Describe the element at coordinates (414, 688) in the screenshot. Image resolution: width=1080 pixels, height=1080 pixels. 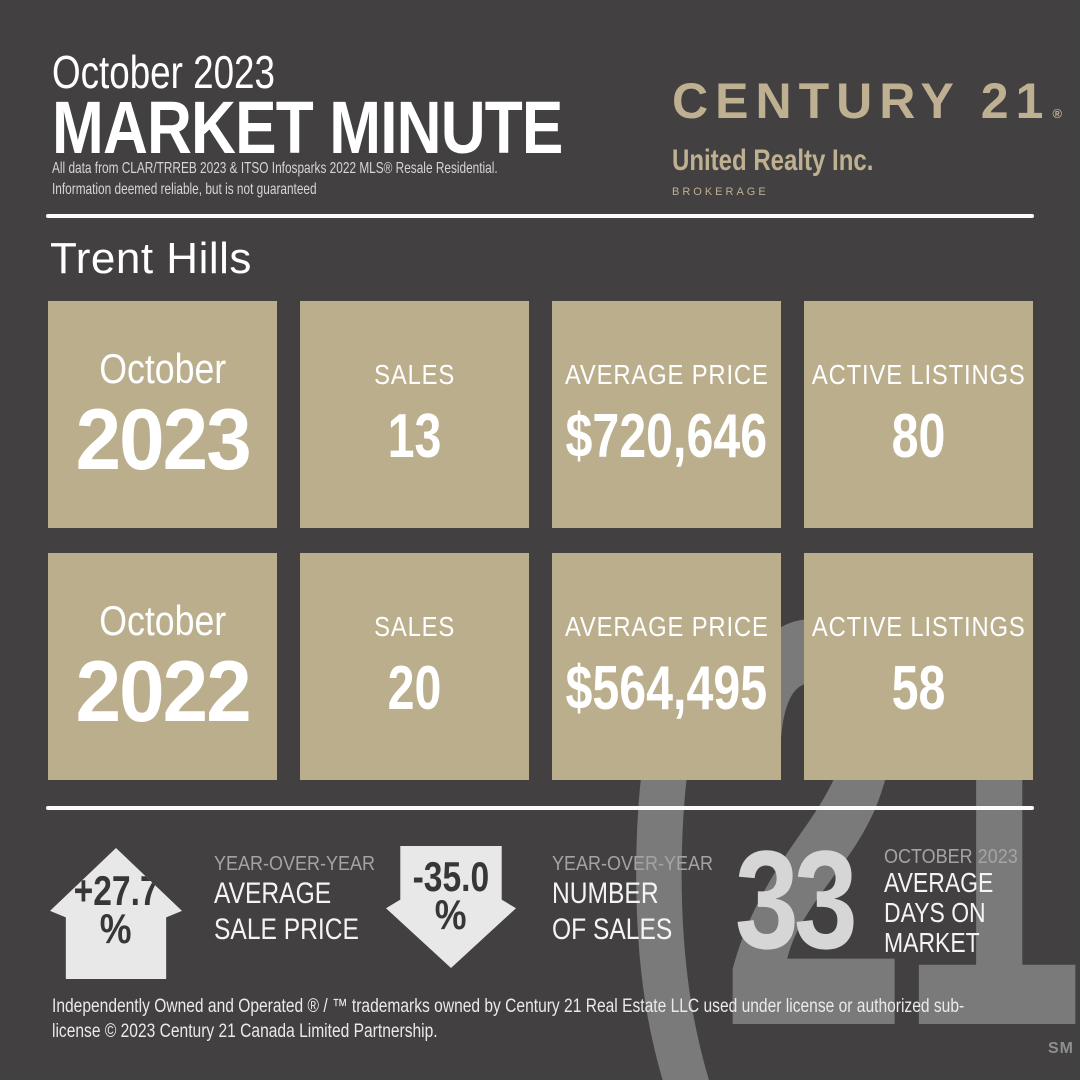
I see `metric-value: 20` at that location.